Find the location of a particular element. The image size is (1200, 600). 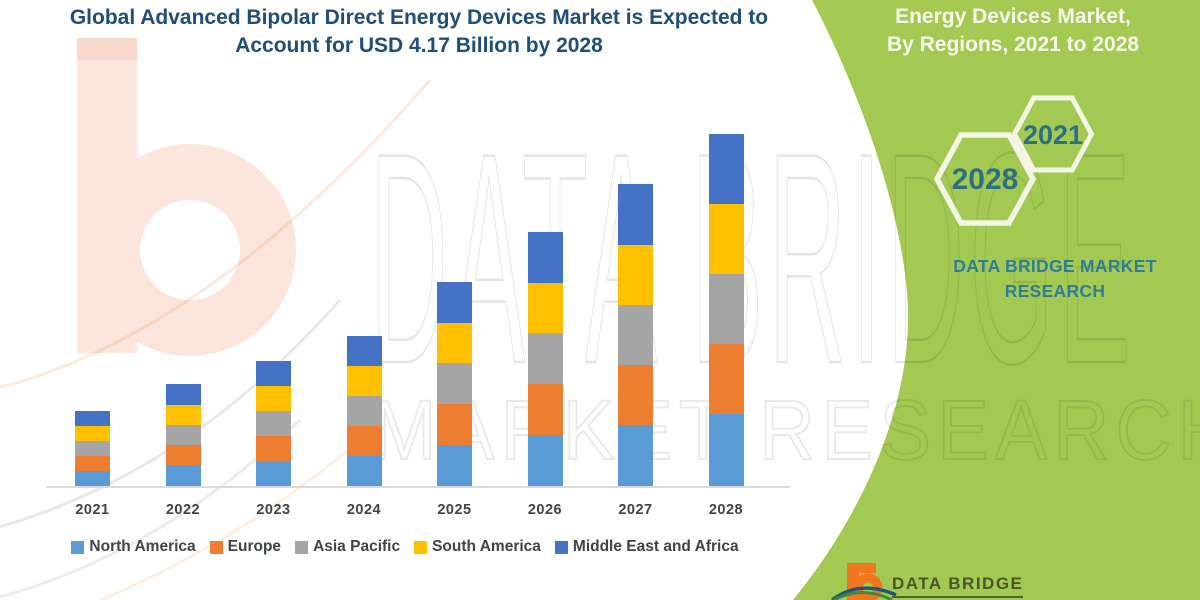

panel-brand-text: DATA BRIDGE MARKET RESEARCH is located at coordinates (1055, 278).